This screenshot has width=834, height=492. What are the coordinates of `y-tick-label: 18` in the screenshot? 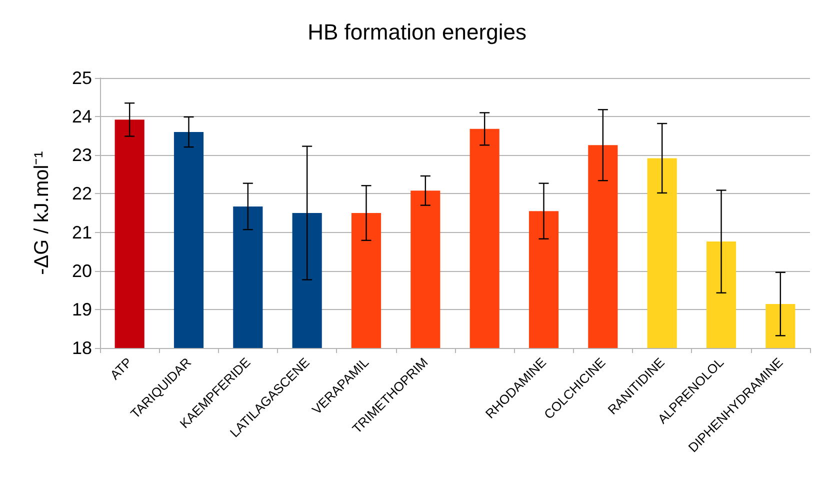 It's located at (82, 348).